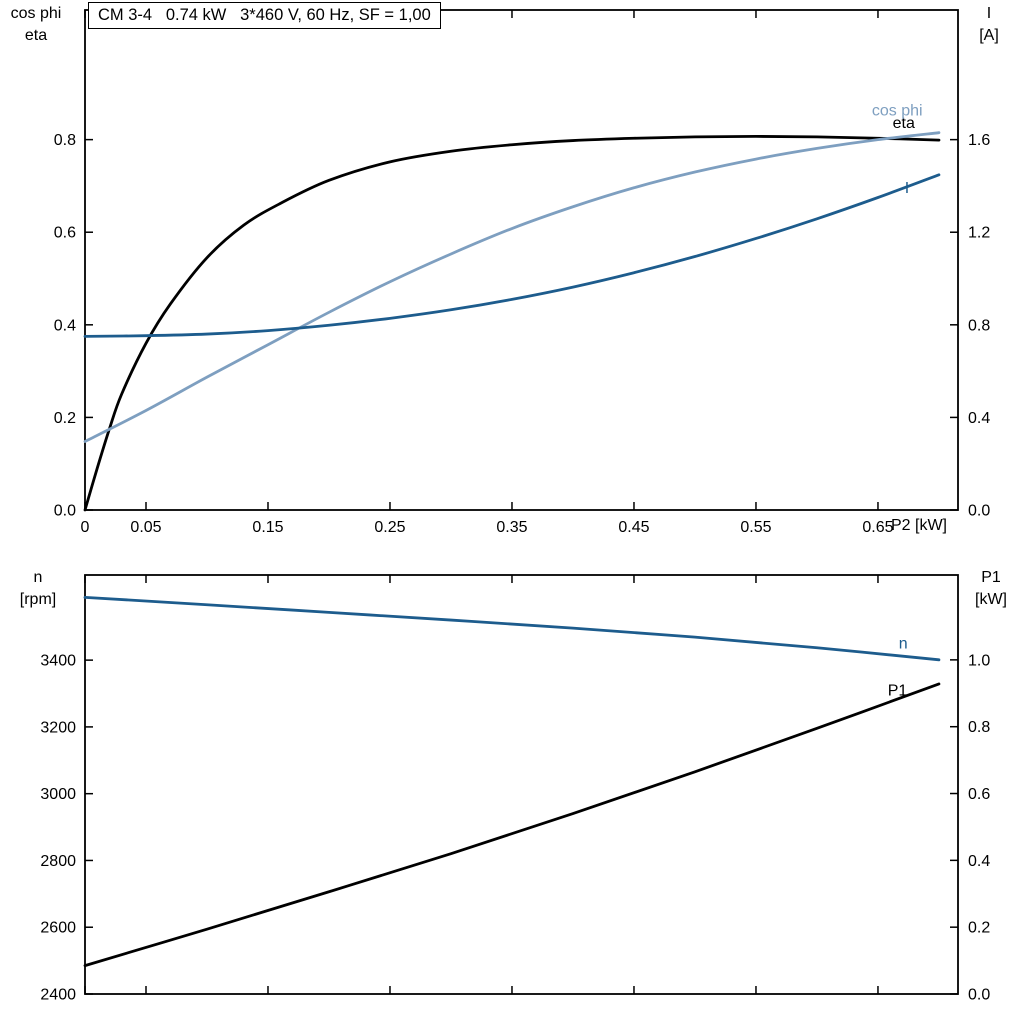  I want to click on bottom-right-axis-title-line1: P1, so click(991, 577).